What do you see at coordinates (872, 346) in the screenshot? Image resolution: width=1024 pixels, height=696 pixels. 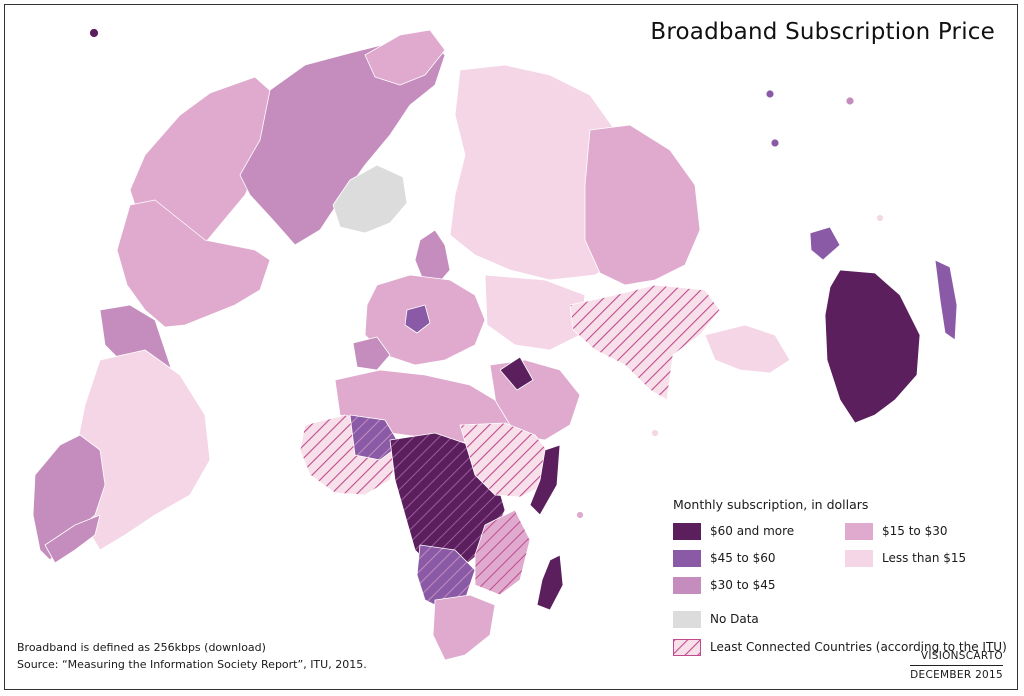 I see `region-australia` at bounding box center [872, 346].